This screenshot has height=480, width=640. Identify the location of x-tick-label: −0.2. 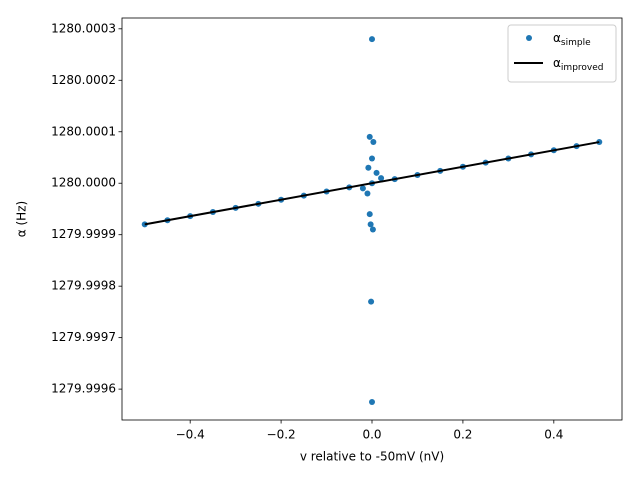
(281, 435).